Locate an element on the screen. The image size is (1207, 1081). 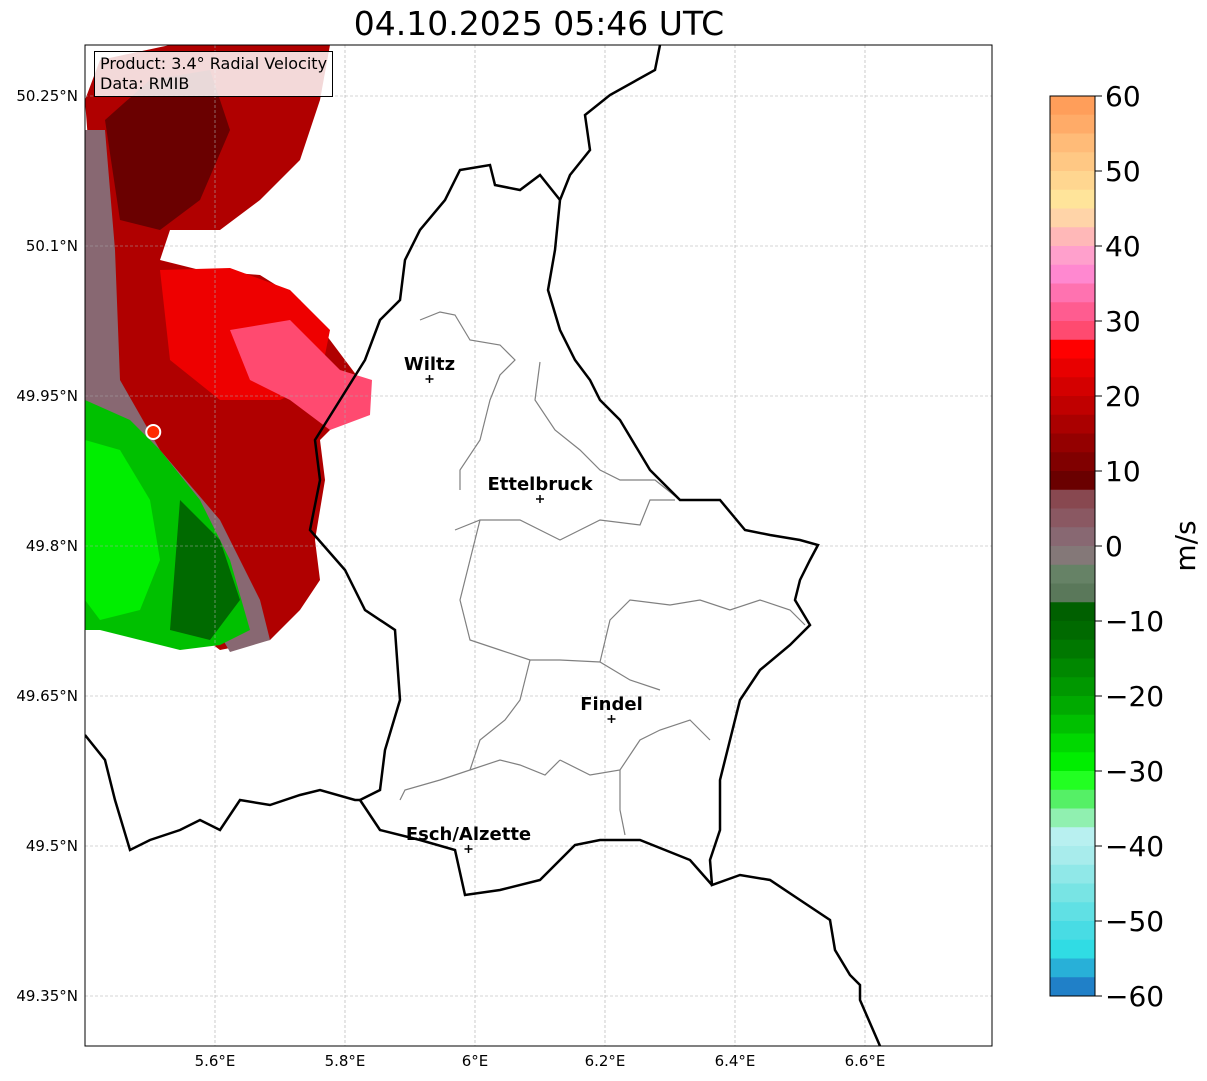
lat-tick-label: 49.5°N is located at coordinates (52, 846).